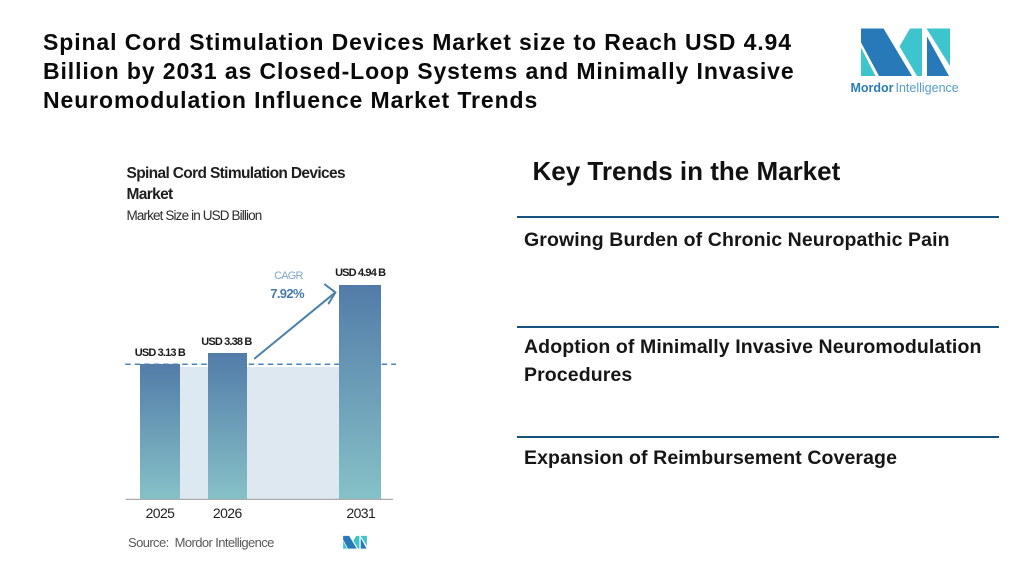 The image size is (1030, 573). What do you see at coordinates (927, 88) in the screenshot?
I see `svg-text: Intelligence` at bounding box center [927, 88].